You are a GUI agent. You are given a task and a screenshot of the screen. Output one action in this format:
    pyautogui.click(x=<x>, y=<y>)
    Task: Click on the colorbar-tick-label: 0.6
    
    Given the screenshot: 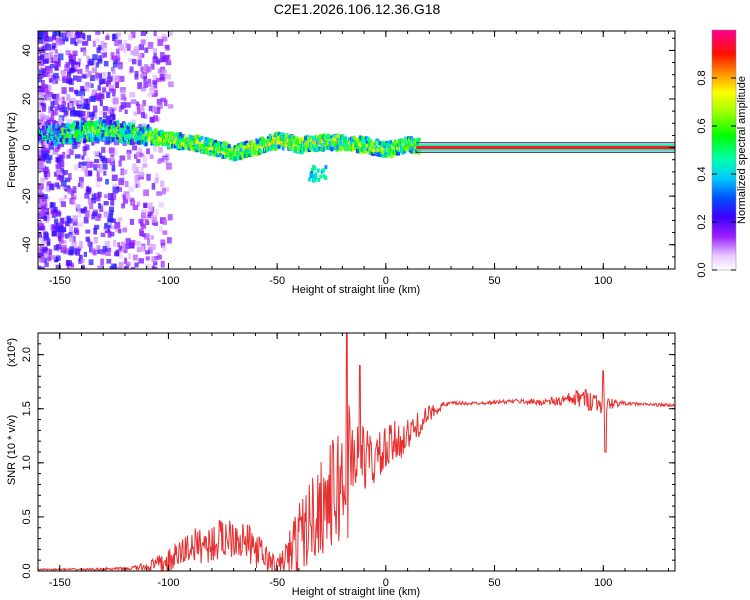 What is the action you would take?
    pyautogui.click(x=702, y=125)
    